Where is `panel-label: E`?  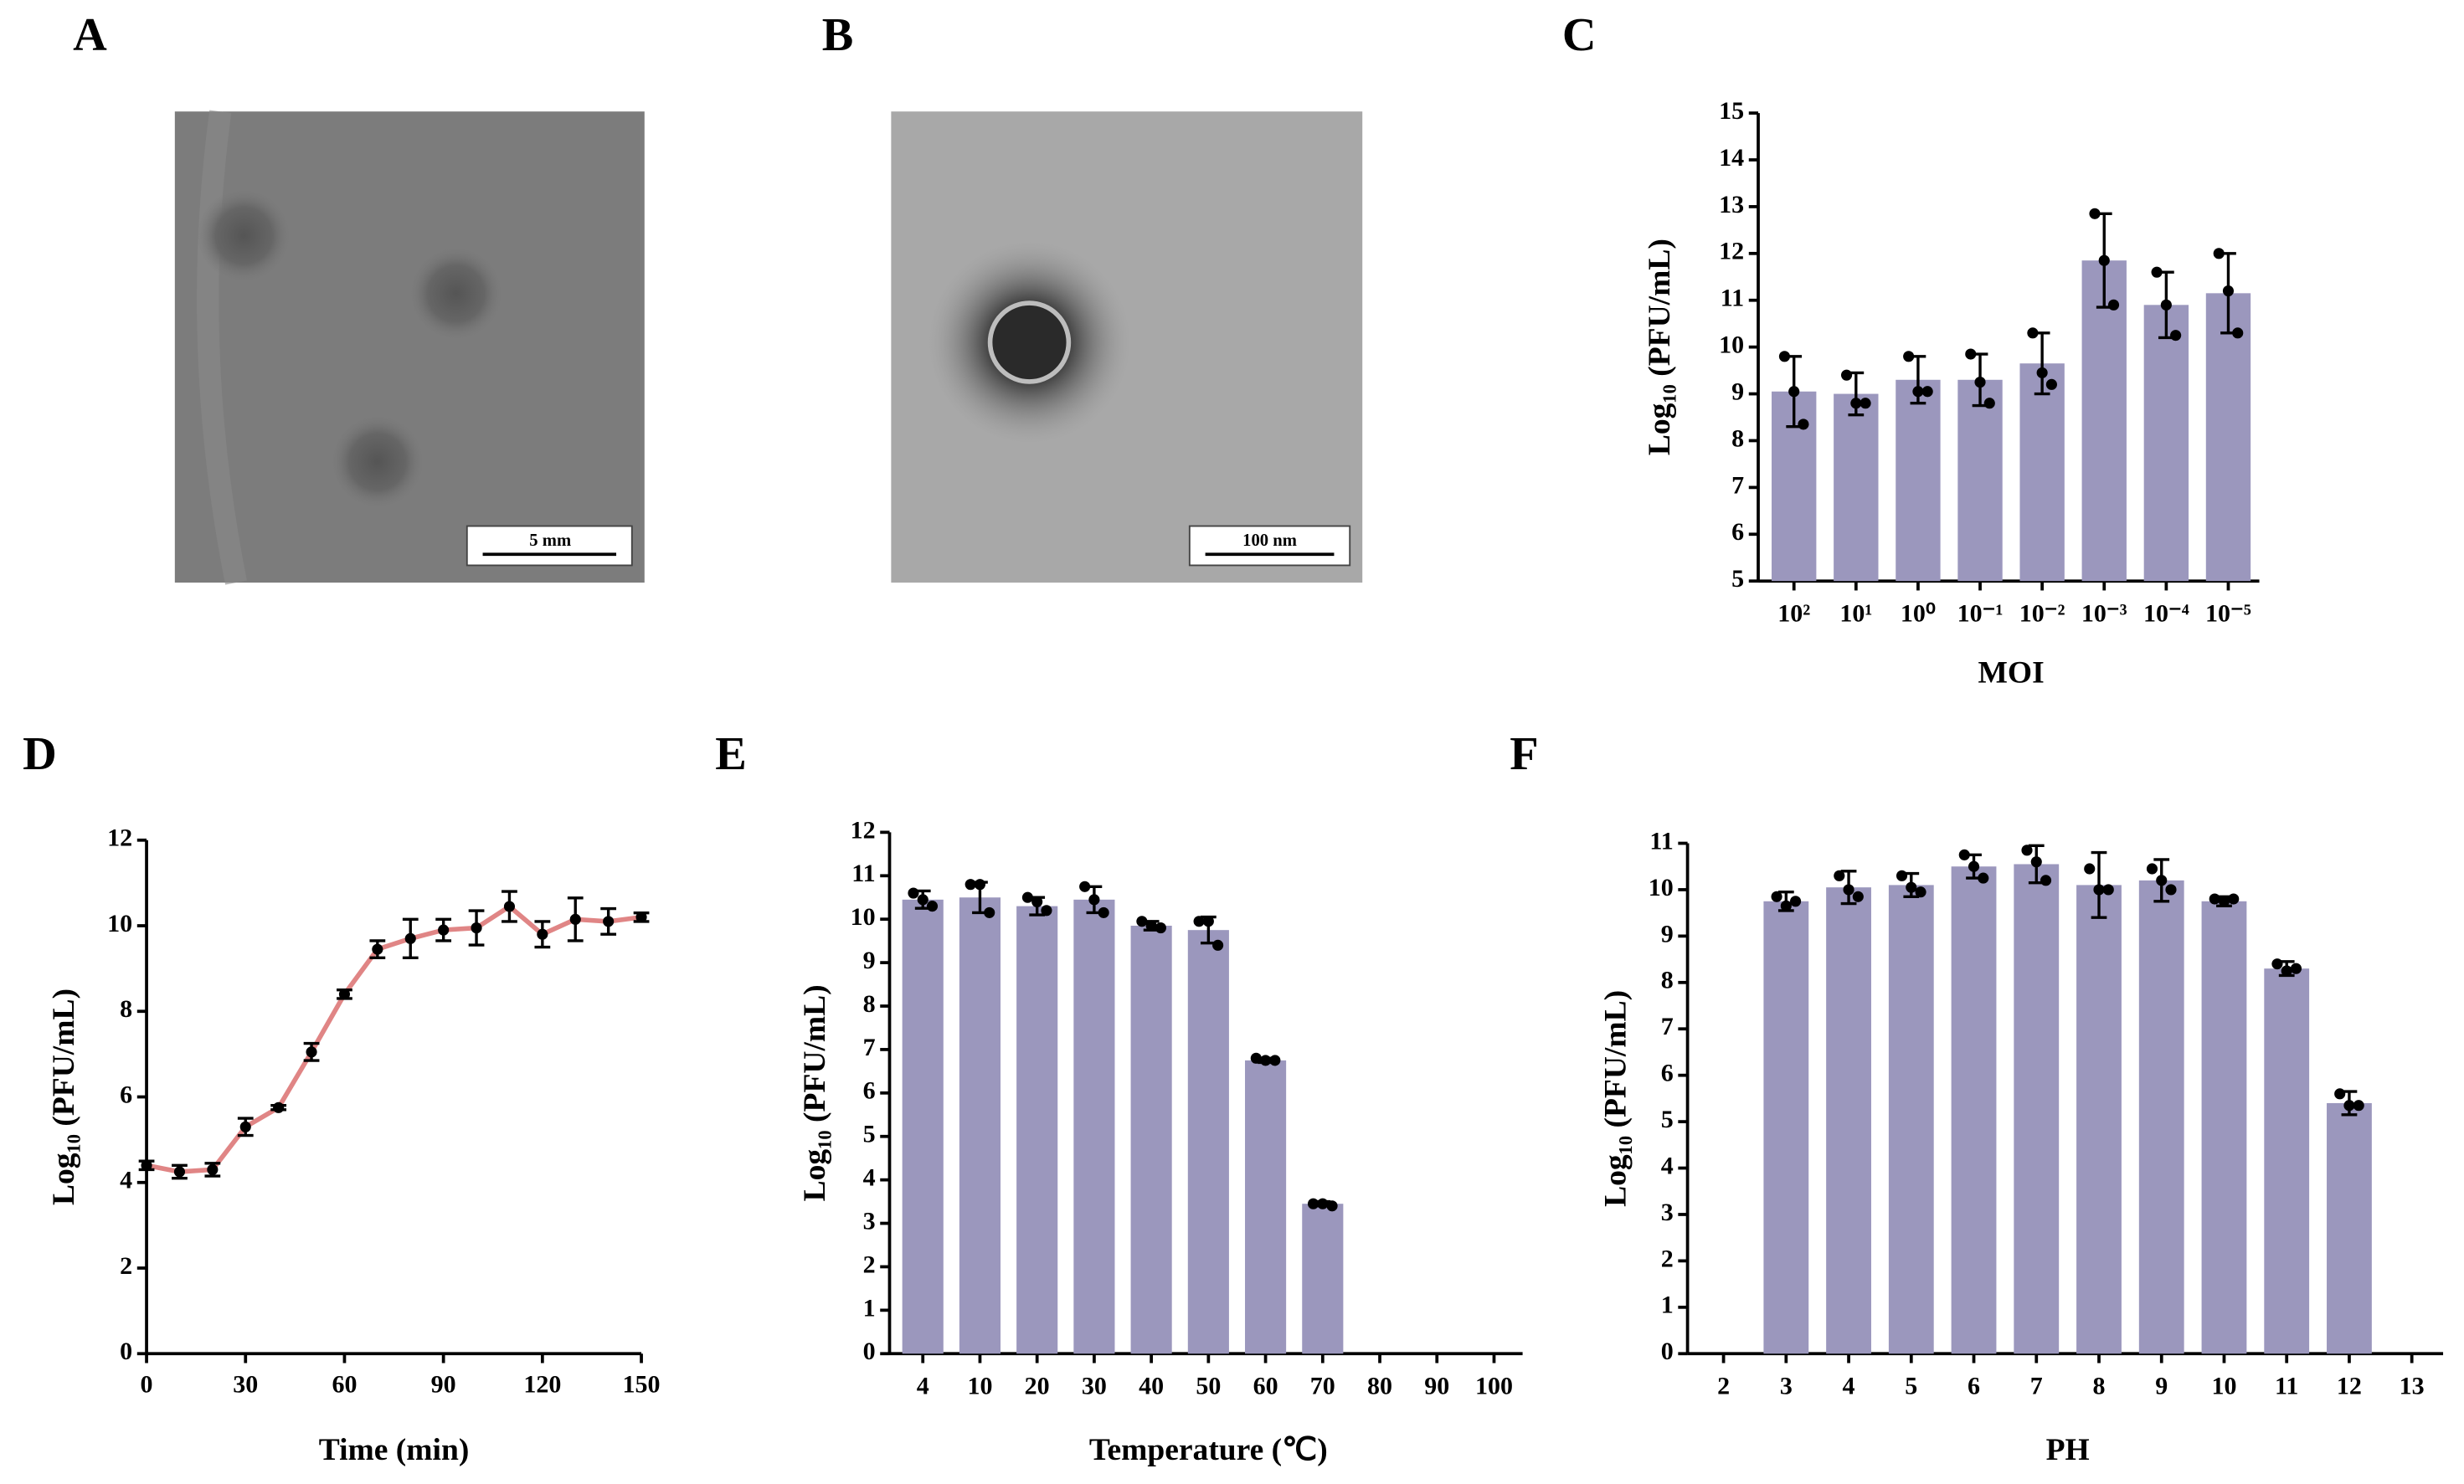
panel-label: E is located at coordinates (731, 754).